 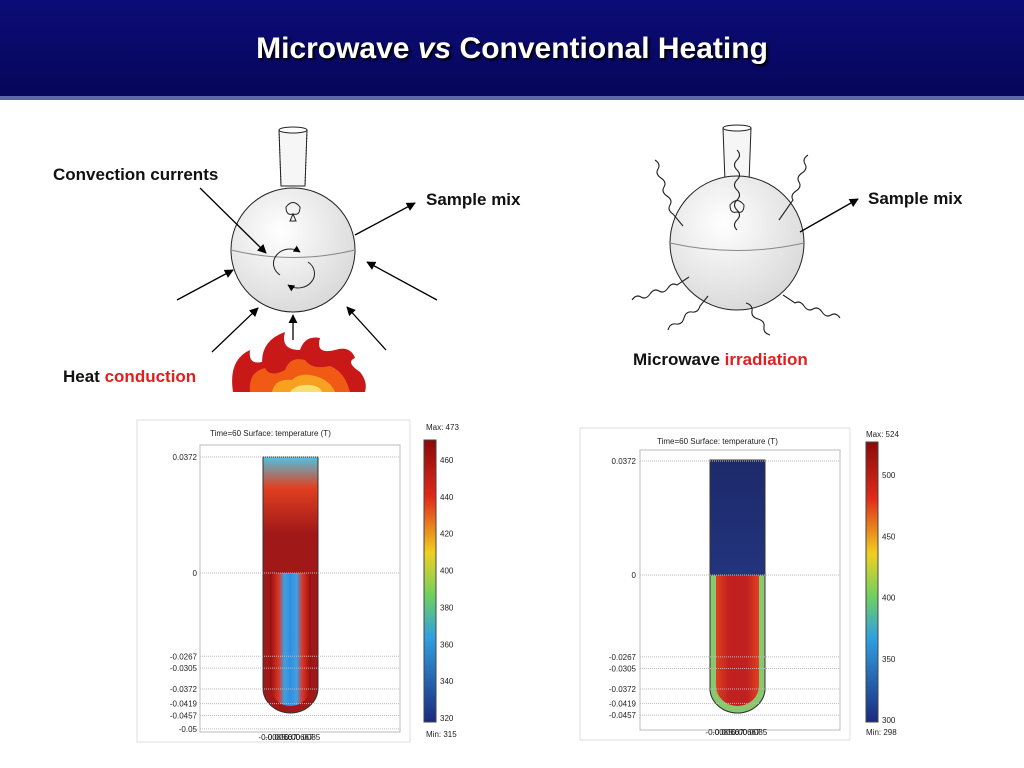 What do you see at coordinates (447, 497) in the screenshot?
I see `colorbar-tick: 440` at bounding box center [447, 497].